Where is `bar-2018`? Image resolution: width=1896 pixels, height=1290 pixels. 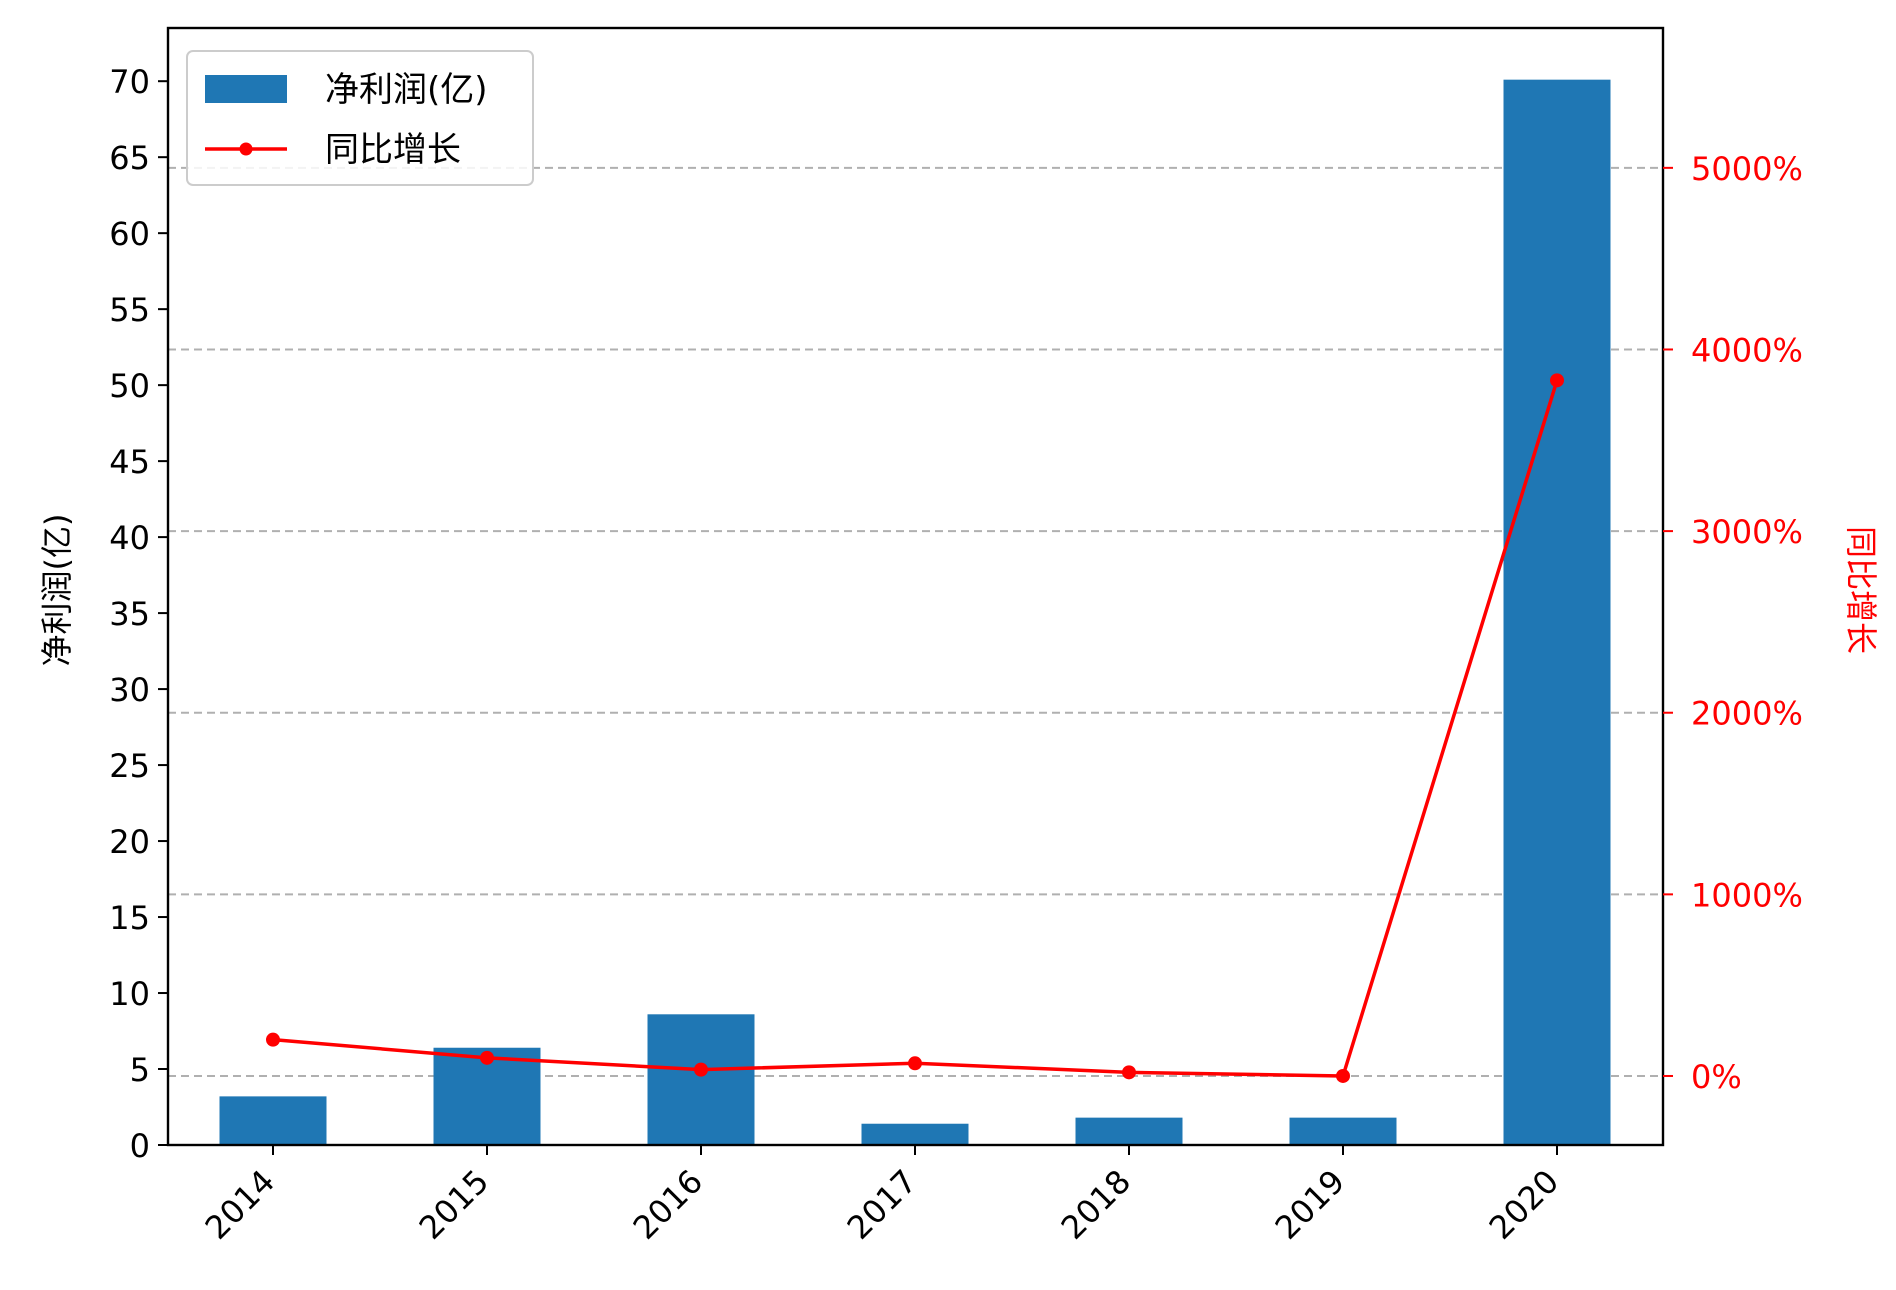 bar-2018 is located at coordinates (1129, 1131).